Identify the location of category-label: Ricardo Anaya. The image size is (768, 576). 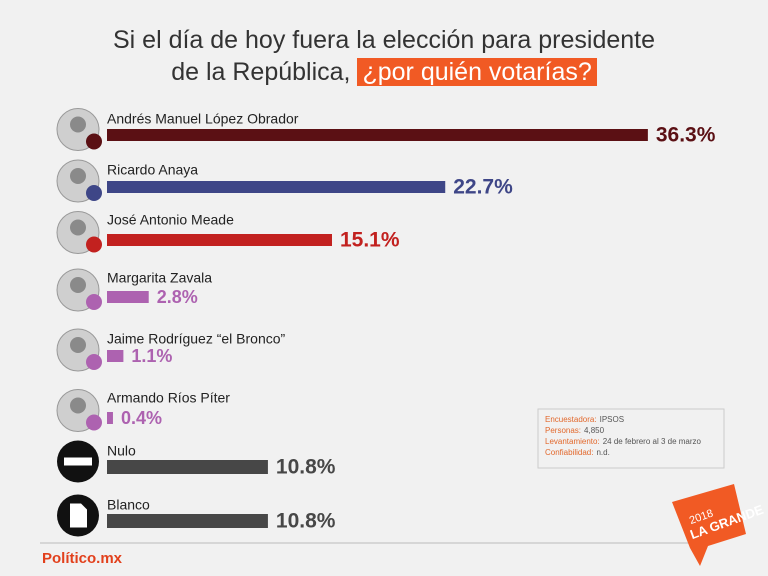
(152, 170).